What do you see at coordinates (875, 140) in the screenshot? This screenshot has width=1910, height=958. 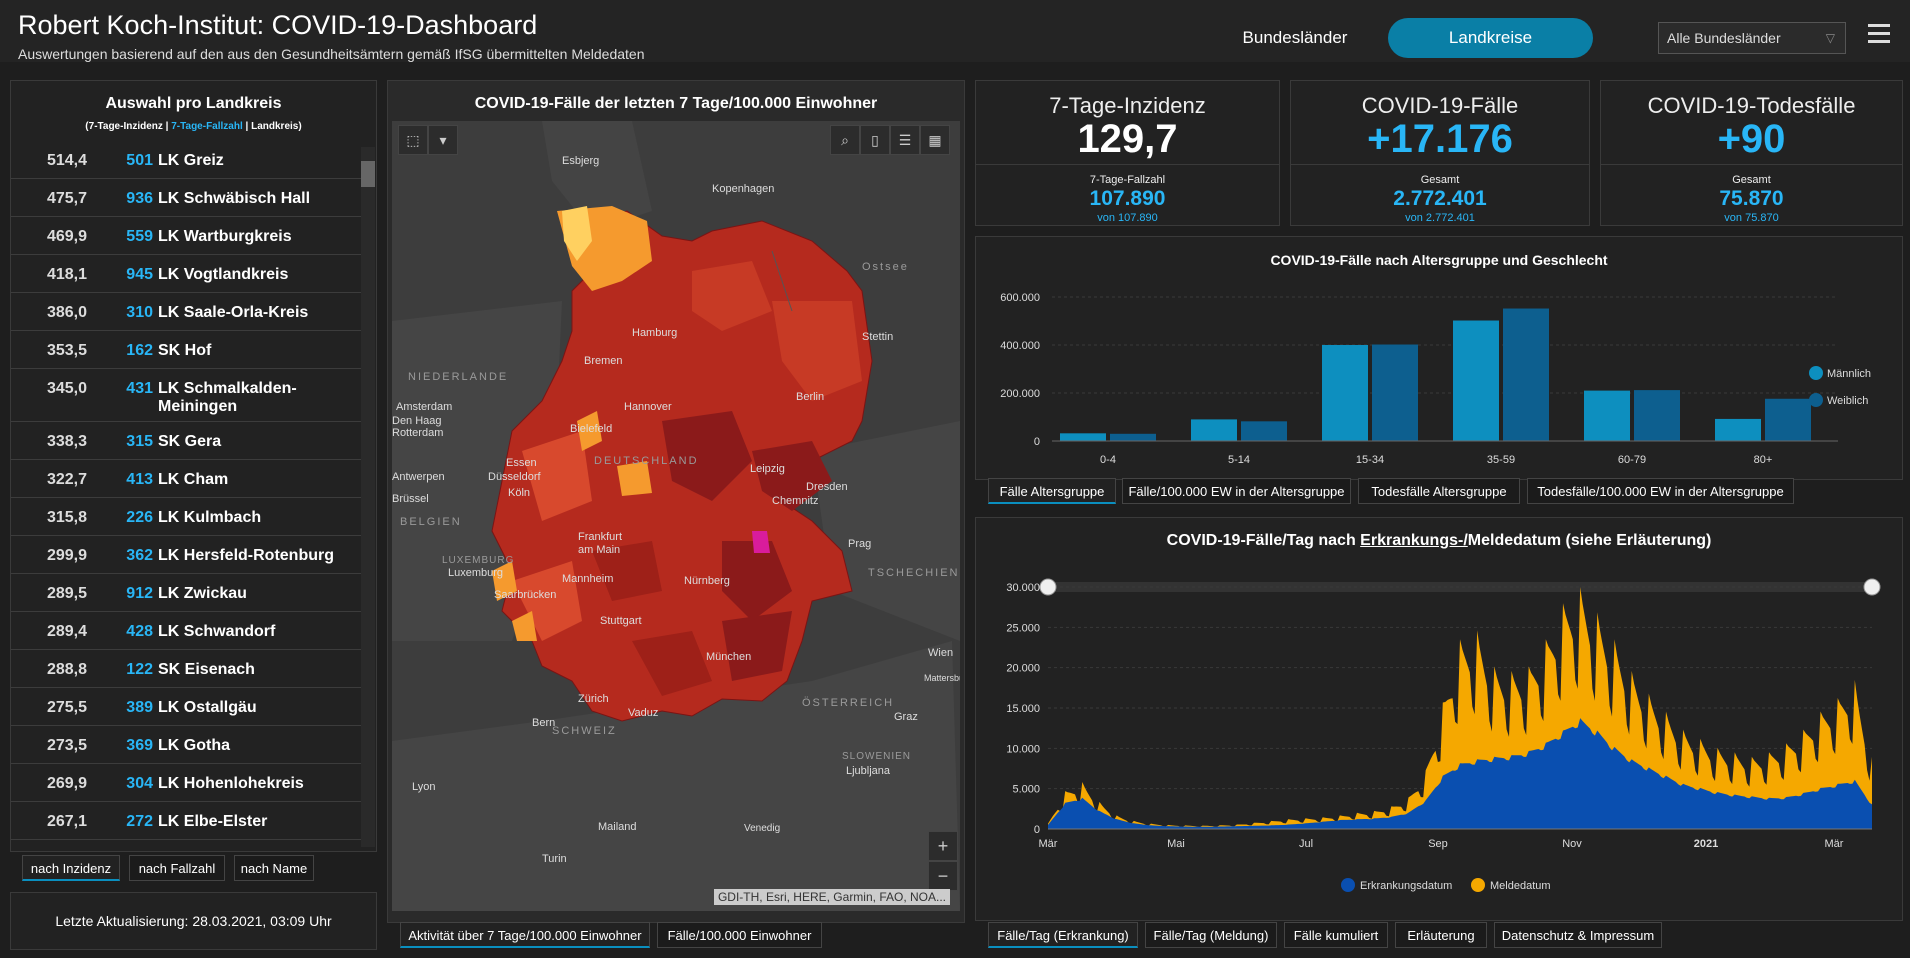 I see `bookmark-icon: ▯` at bounding box center [875, 140].